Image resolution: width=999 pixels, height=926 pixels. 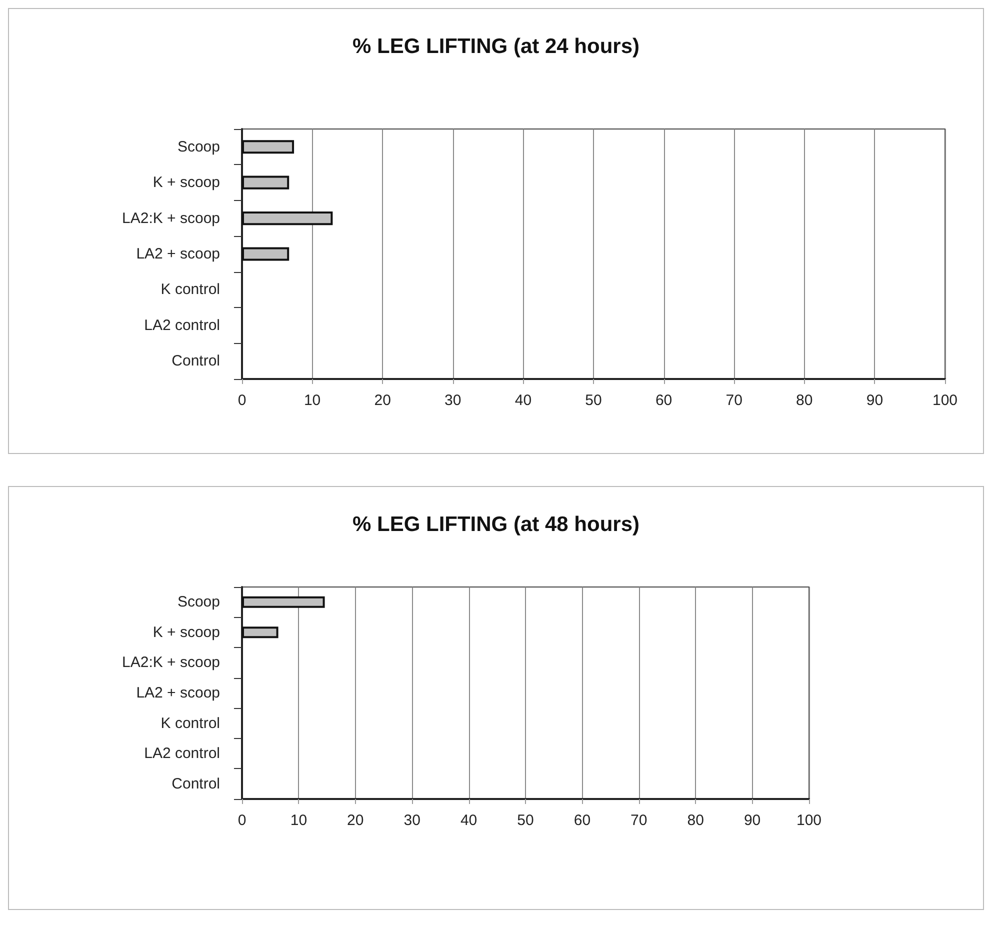 I want to click on chart-title: % LEG LIFTING (at 24 hours), so click(x=496, y=46).